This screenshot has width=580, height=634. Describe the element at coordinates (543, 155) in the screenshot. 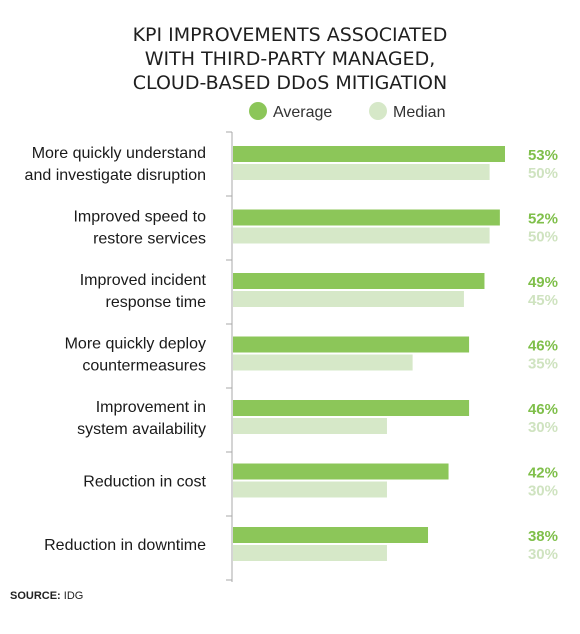

I see `value-label-average: 53%` at that location.